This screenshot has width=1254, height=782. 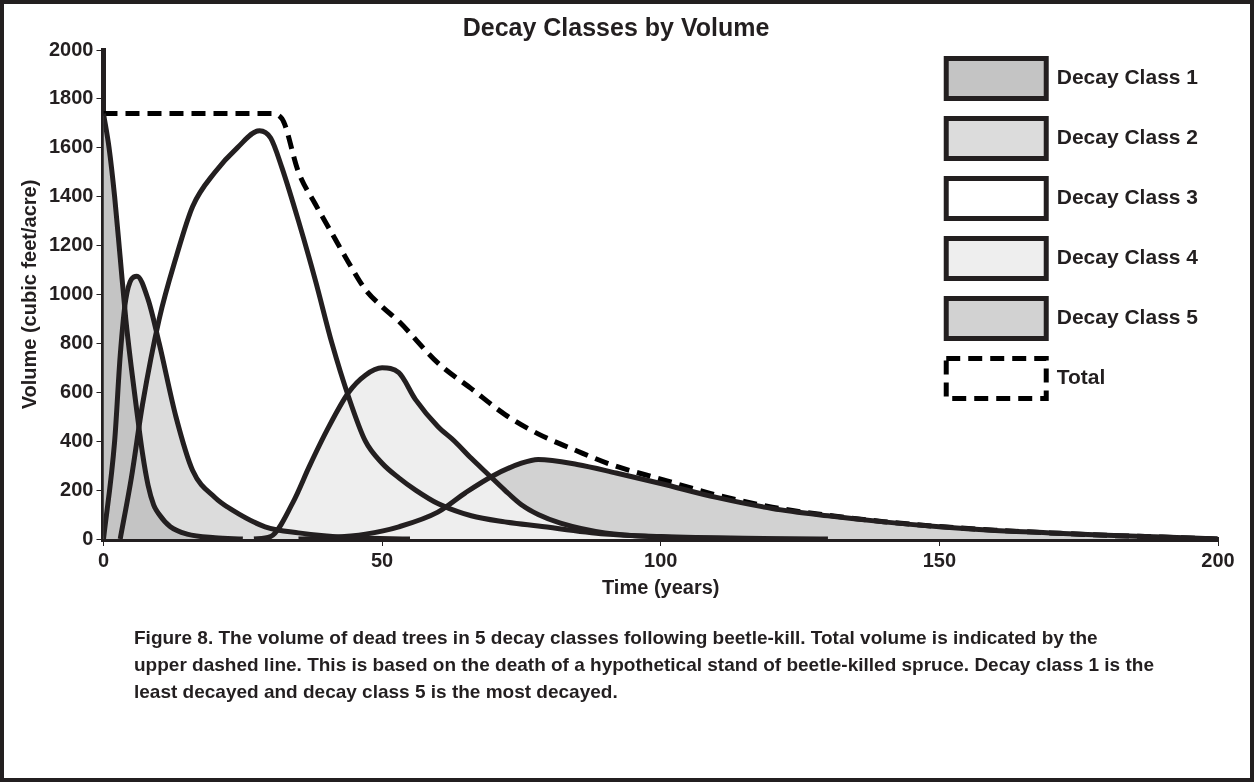 I want to click on y-tick-label: 600, so click(x=77, y=390).